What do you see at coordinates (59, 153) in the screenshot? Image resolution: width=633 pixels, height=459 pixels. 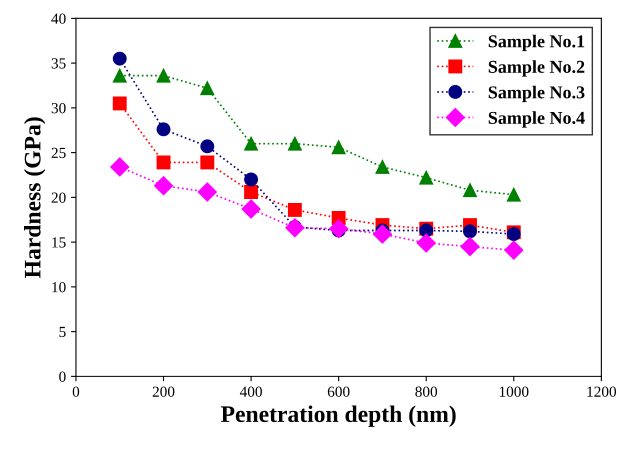 I see `y-tick-label: 25` at bounding box center [59, 153].